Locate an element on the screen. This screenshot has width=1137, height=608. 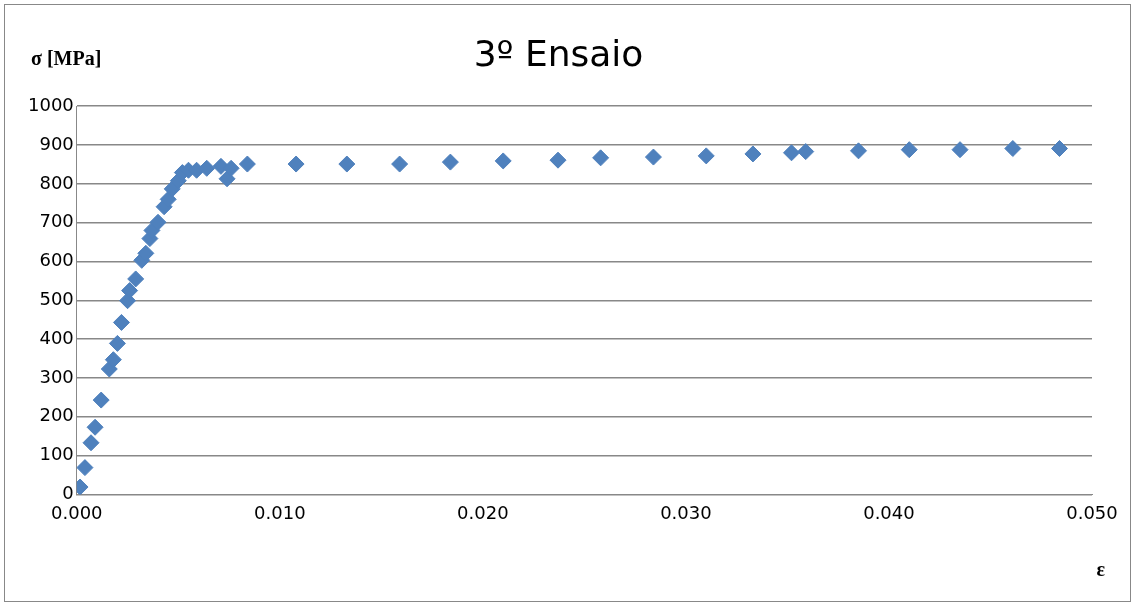
y-tick-label: 700 is located at coordinates (56, 221).